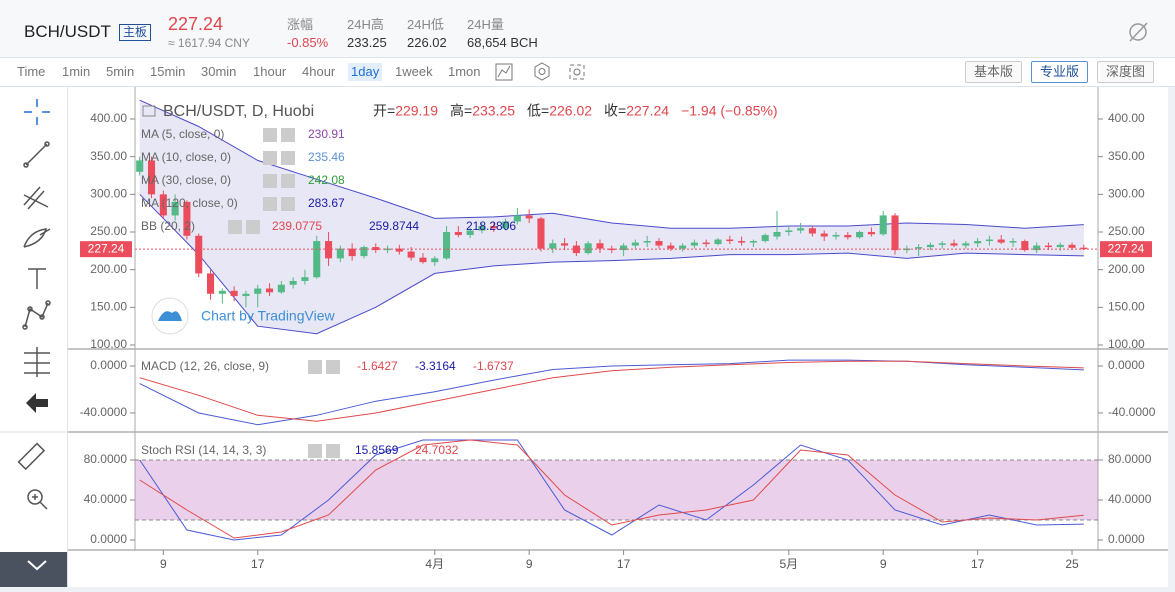  What do you see at coordinates (616, 490) in the screenshot?
I see `stoch-band` at bounding box center [616, 490].